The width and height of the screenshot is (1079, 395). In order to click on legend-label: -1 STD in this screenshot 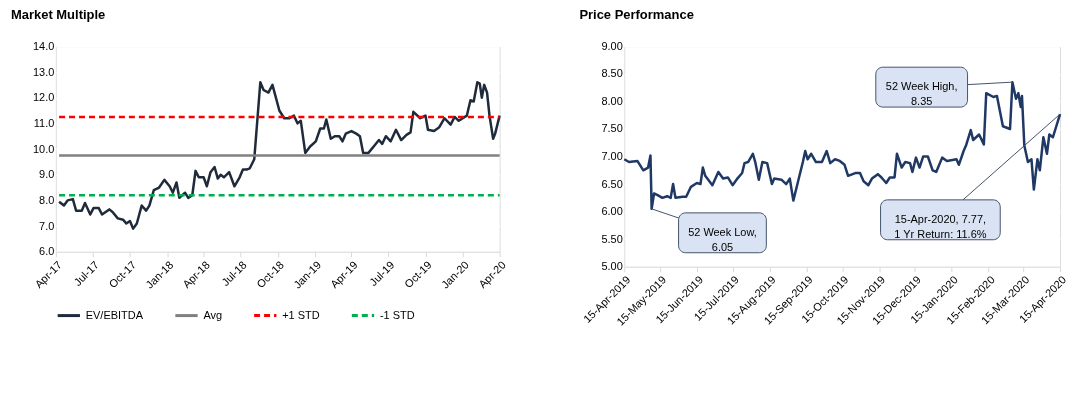, I will do `click(397, 314)`.